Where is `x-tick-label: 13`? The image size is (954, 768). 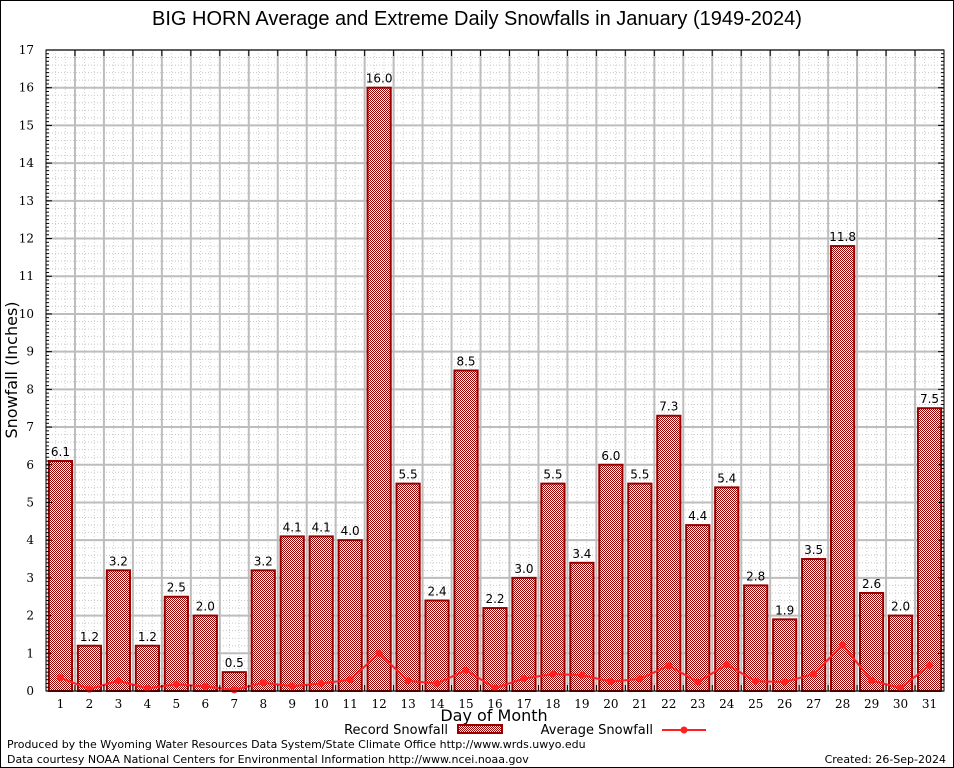
x-tick-label: 13 is located at coordinates (407, 704).